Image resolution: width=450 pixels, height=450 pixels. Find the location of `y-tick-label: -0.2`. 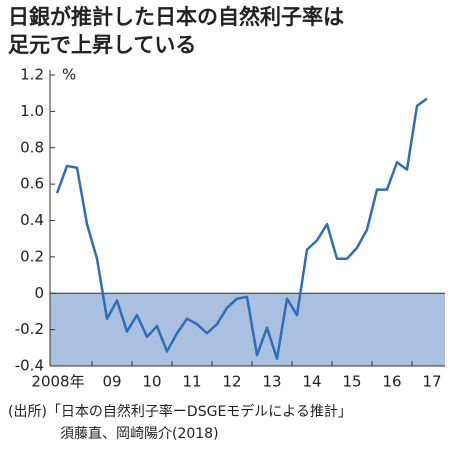

y-tick-label: -0.2 is located at coordinates (29, 329).